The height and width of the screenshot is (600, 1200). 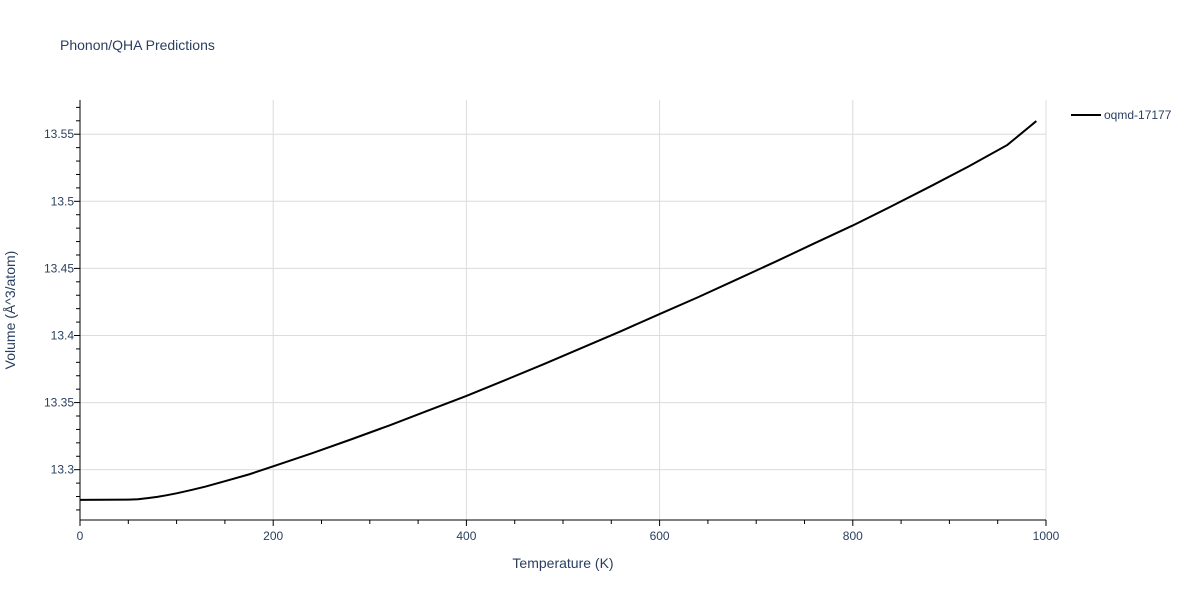 What do you see at coordinates (10, 310) in the screenshot?
I see `y-axis-title: Volume (Å^3/atom)` at bounding box center [10, 310].